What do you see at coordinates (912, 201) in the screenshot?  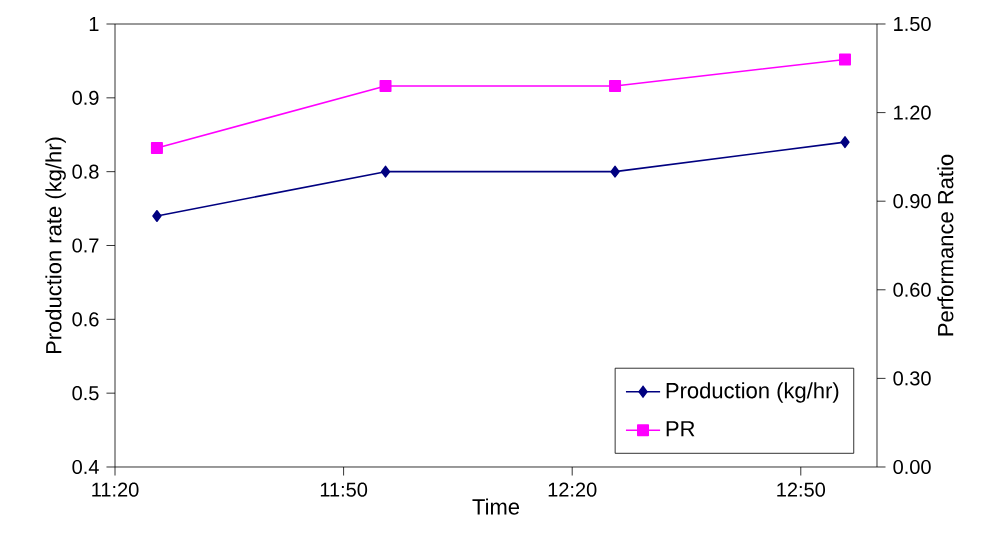 I see `y2-tick-label: 0.90` at bounding box center [912, 201].